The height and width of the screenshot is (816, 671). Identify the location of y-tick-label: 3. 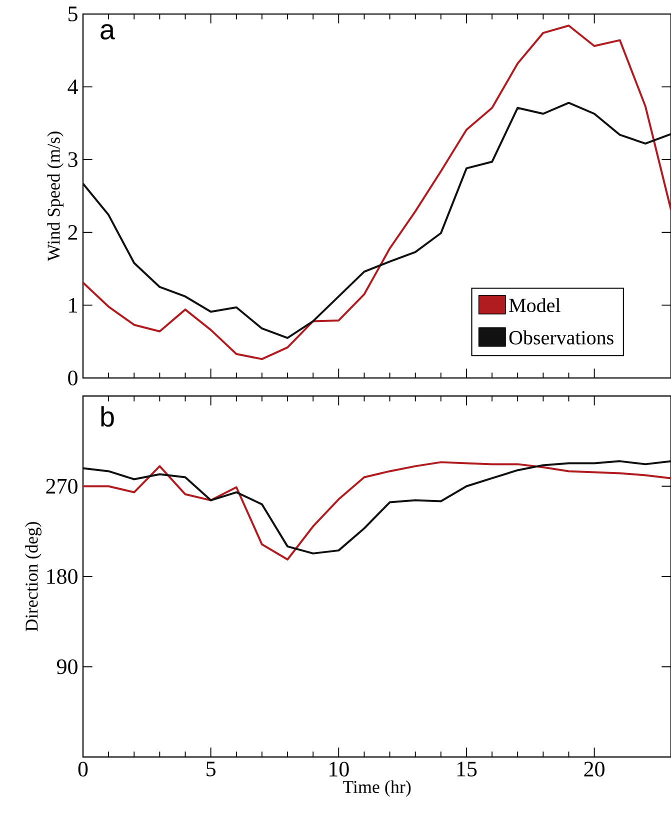
(73, 159).